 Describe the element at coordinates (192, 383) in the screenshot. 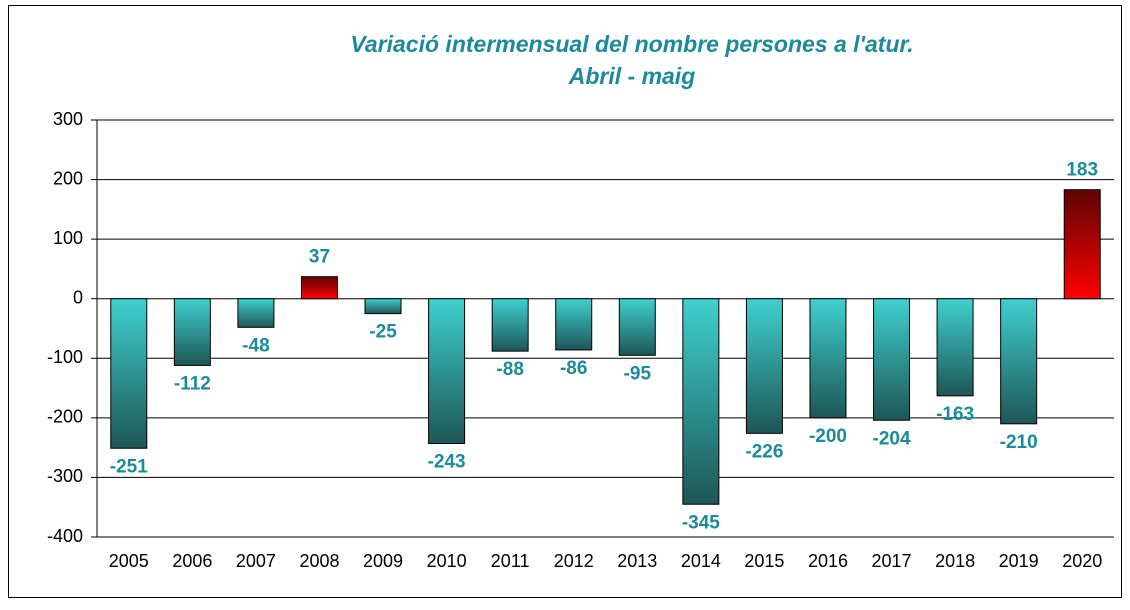

I see `value-label: -112` at that location.